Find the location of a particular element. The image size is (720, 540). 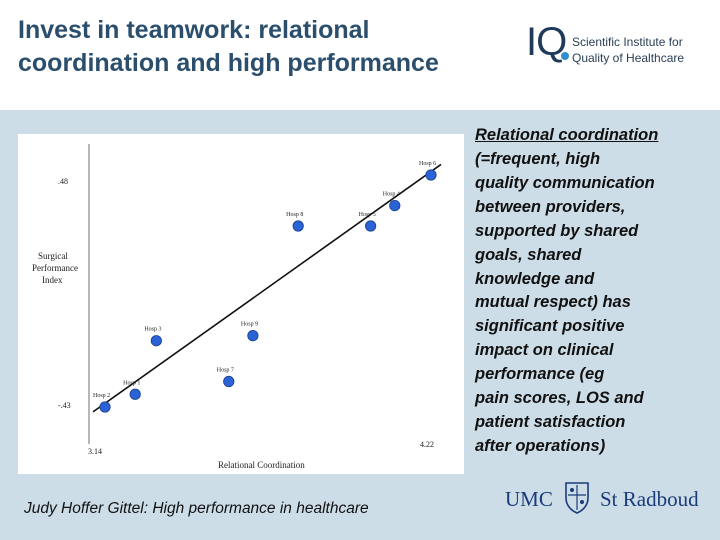

y-tick-min: -.43 is located at coordinates (64, 405).